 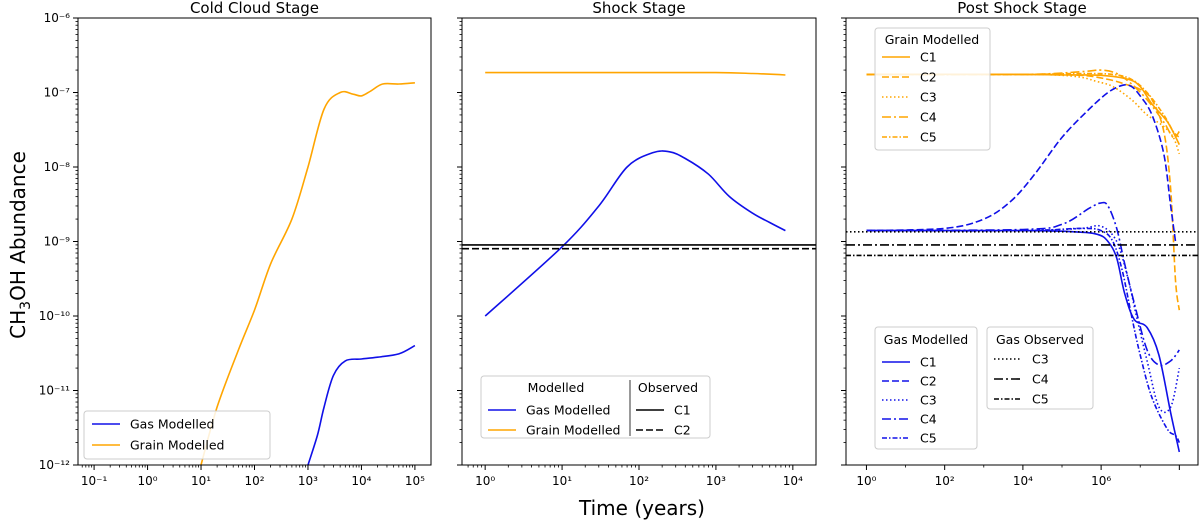 What do you see at coordinates (254, 8) in the screenshot?
I see `chart-title: Cold Cloud Stage` at bounding box center [254, 8].